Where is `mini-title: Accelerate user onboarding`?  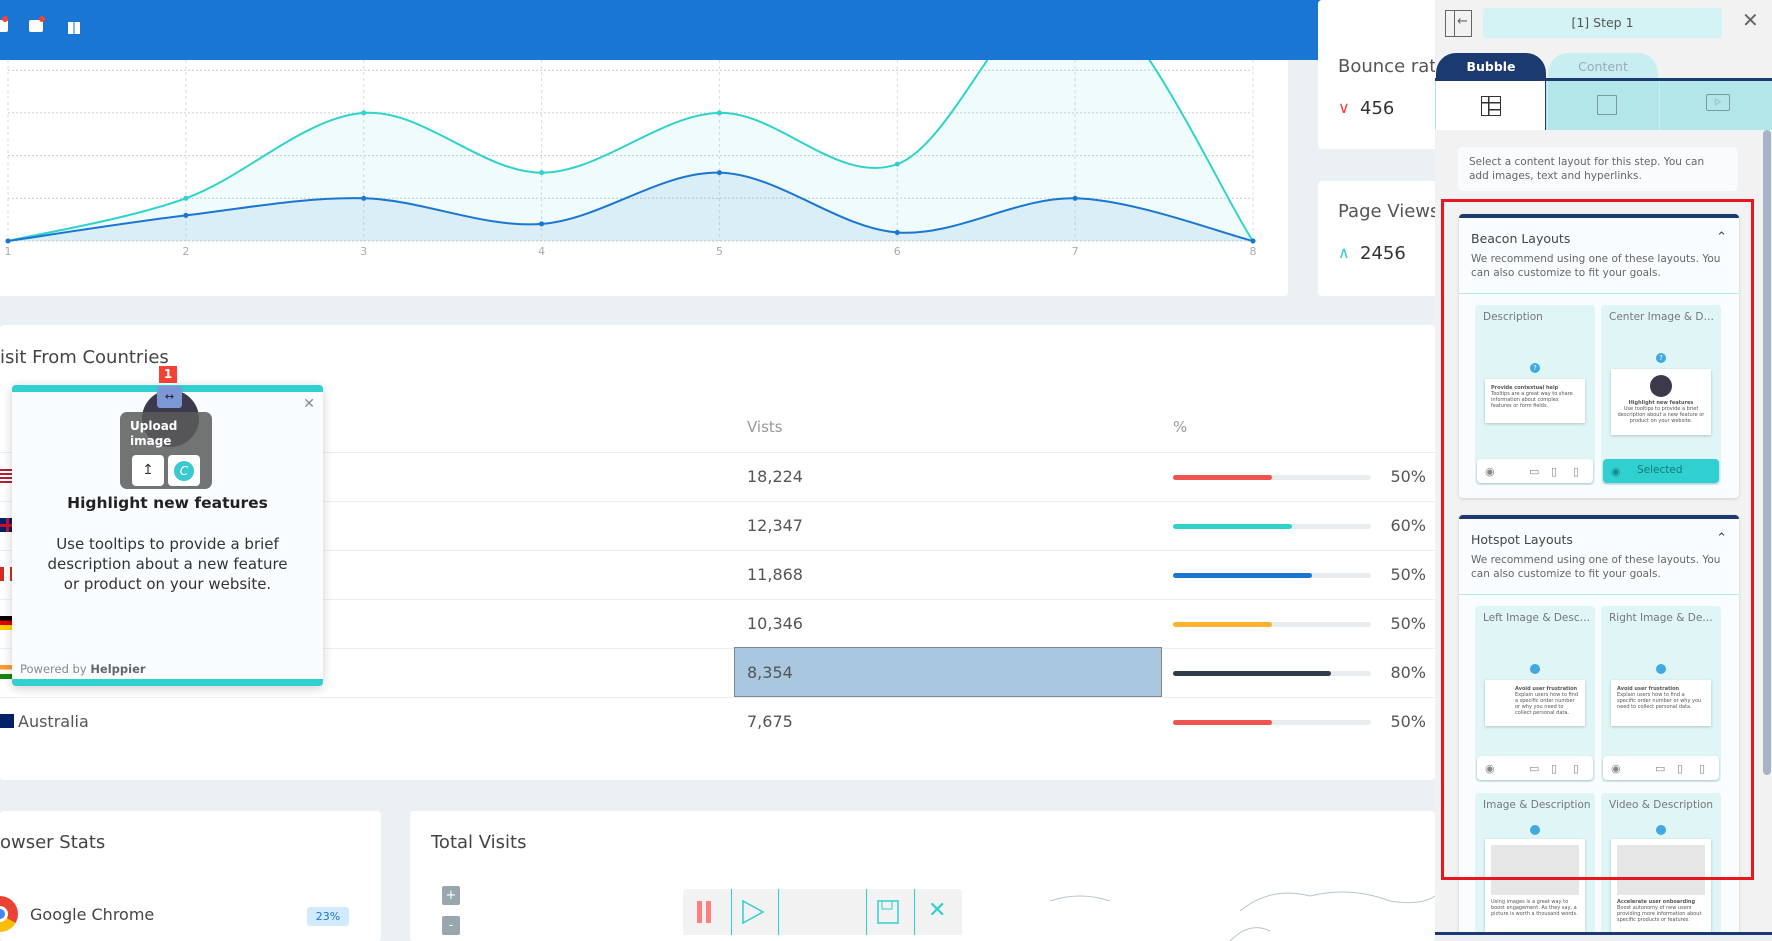
mini-title: Accelerate user onboarding is located at coordinates (1656, 902).